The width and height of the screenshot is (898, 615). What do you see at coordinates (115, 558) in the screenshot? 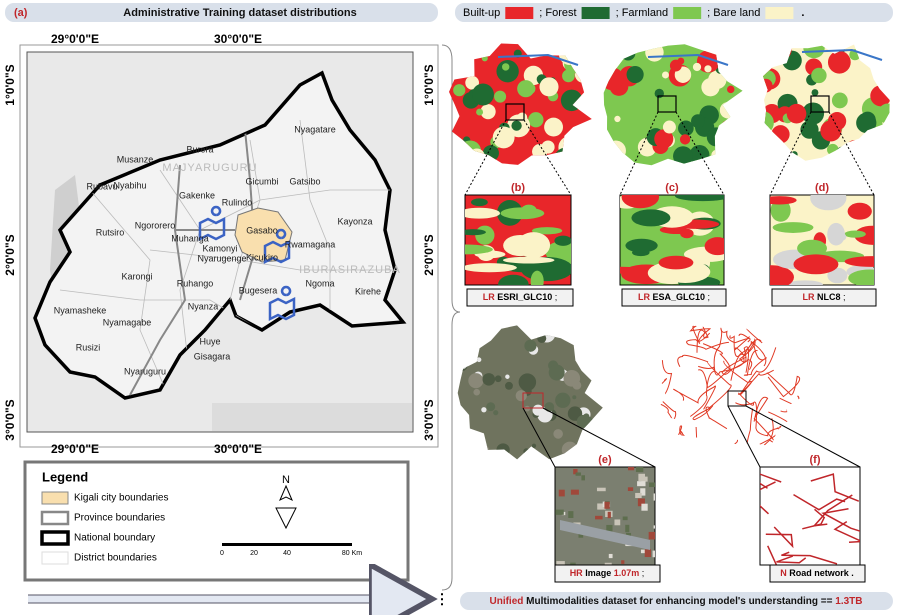
I see `legend-item: District boundaries` at bounding box center [115, 558].